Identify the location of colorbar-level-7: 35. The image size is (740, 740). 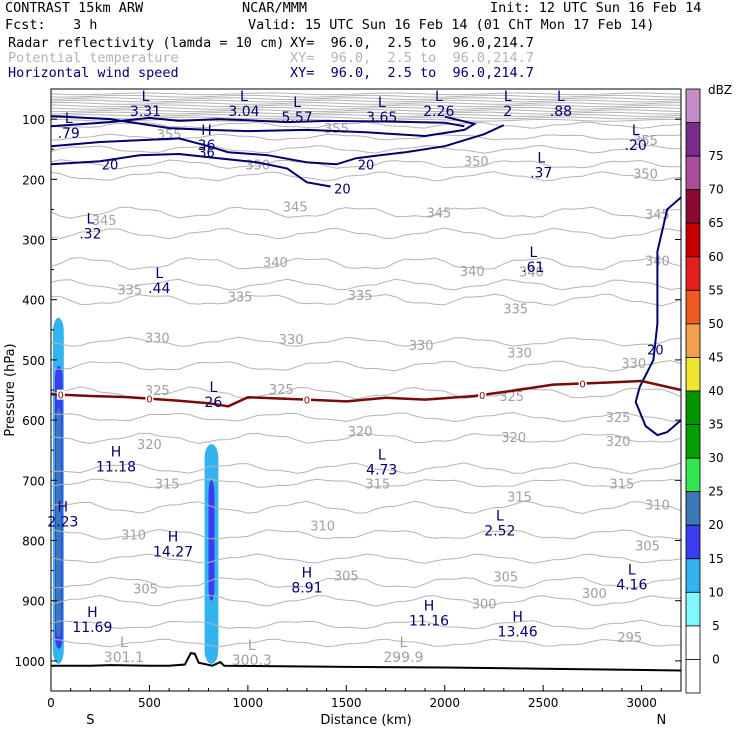
(715, 425).